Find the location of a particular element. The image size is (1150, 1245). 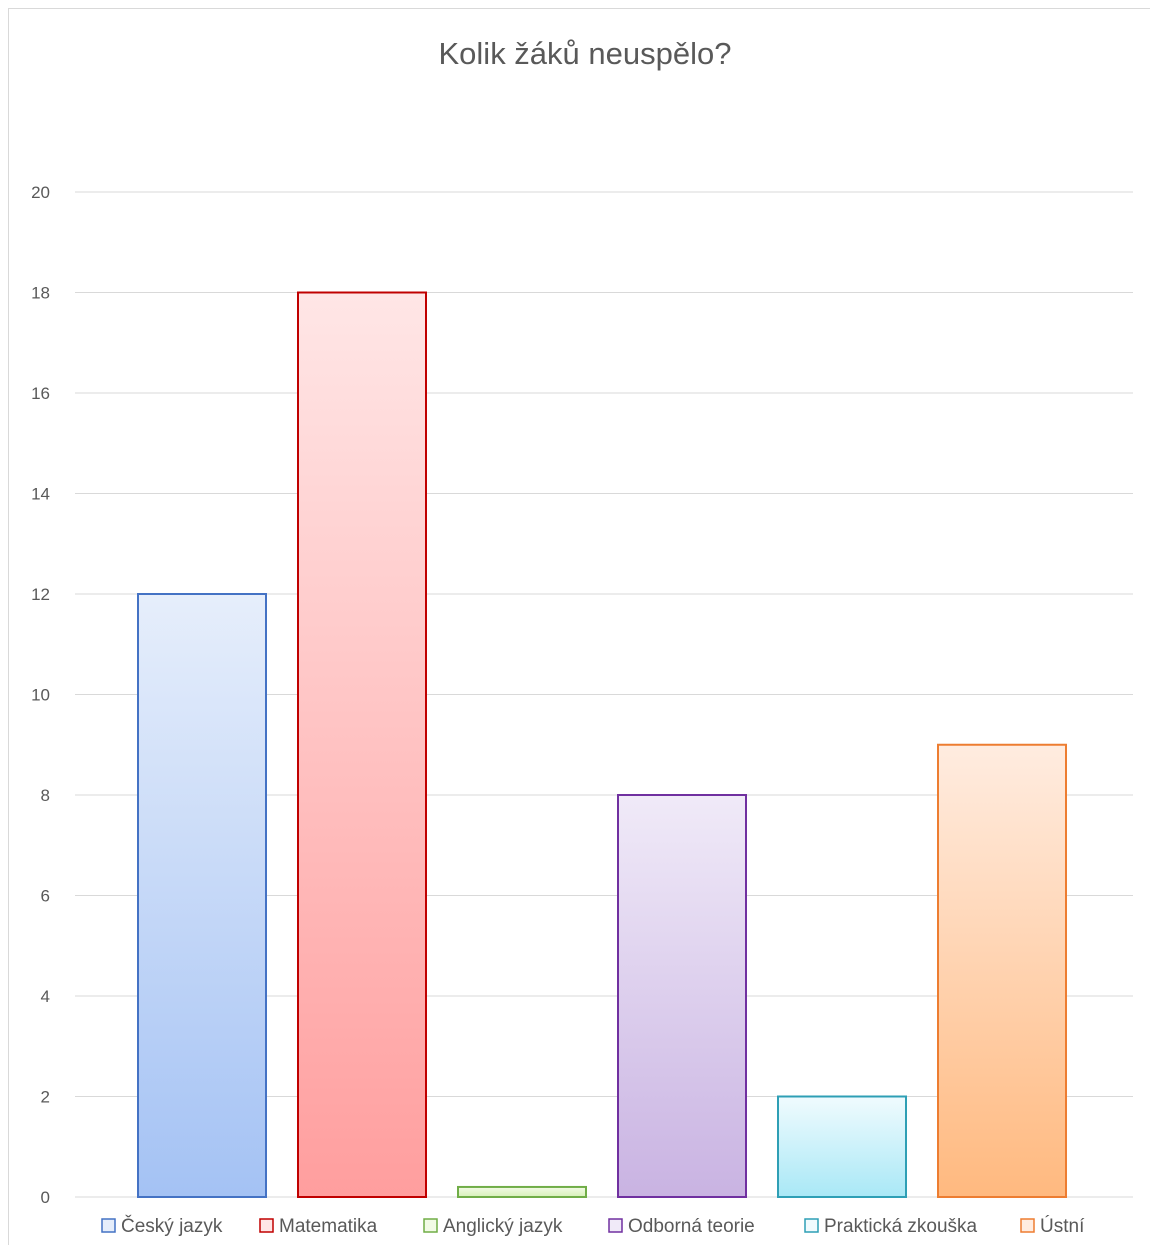

bar-matematika is located at coordinates (362, 744).